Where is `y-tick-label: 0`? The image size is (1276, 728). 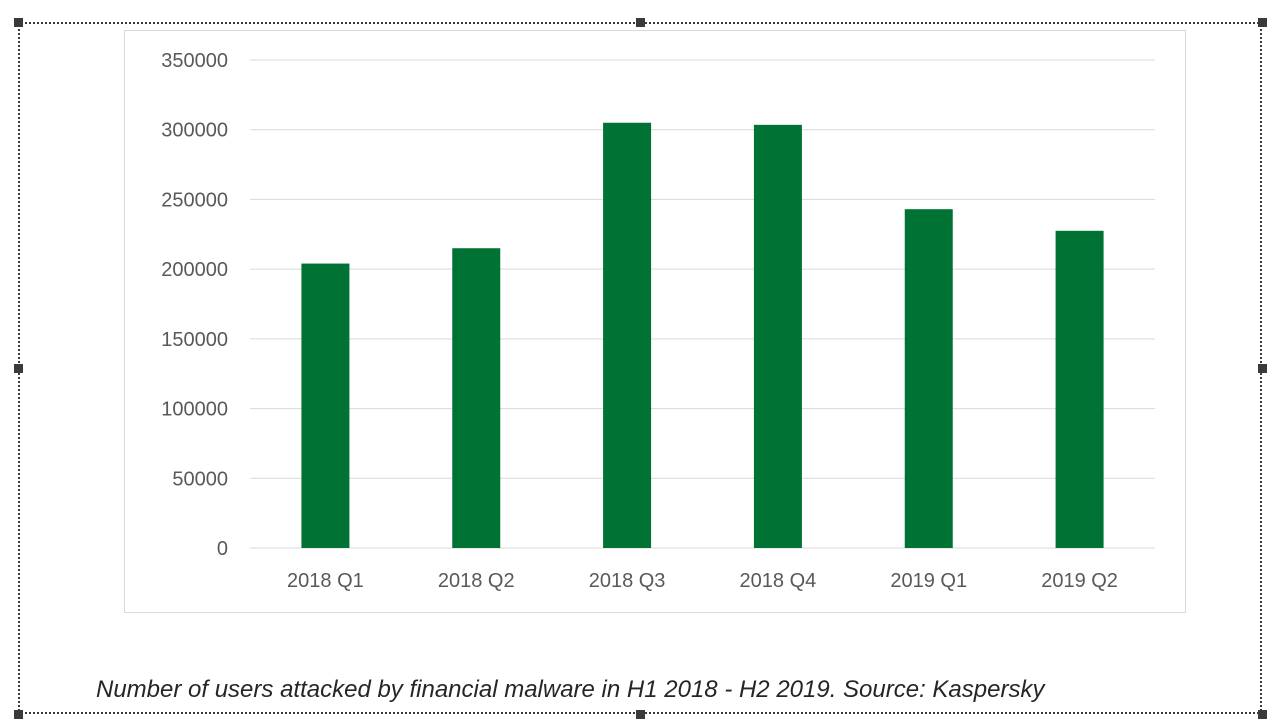 y-tick-label: 0 is located at coordinates (222, 549).